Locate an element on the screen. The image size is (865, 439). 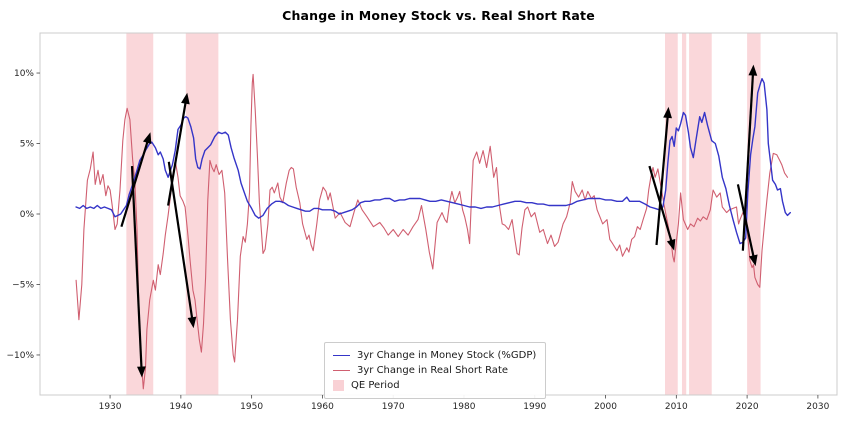
legend-item-money-stock: 3yr Change in Money Stock (%GDP) is located at coordinates (434, 355).